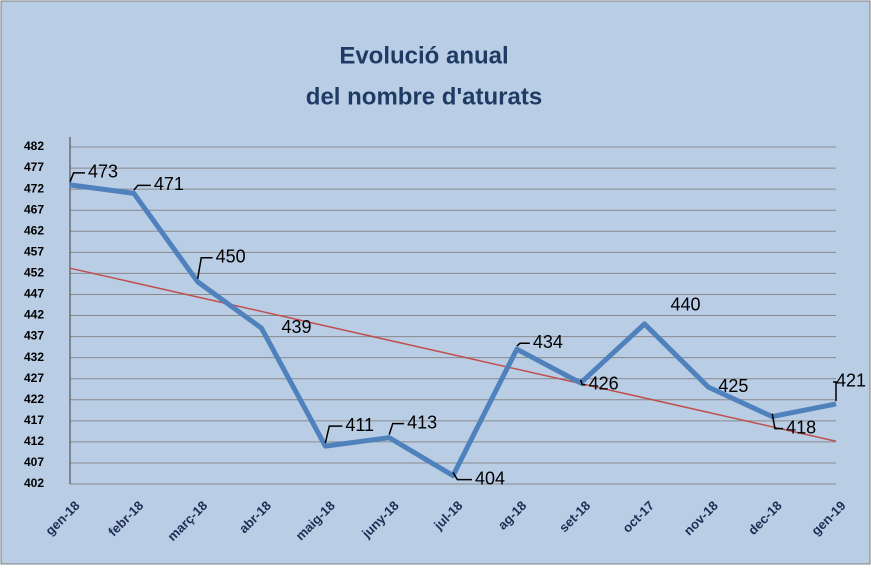  Describe the element at coordinates (604, 384) in the screenshot. I see `data-label: 426` at that location.